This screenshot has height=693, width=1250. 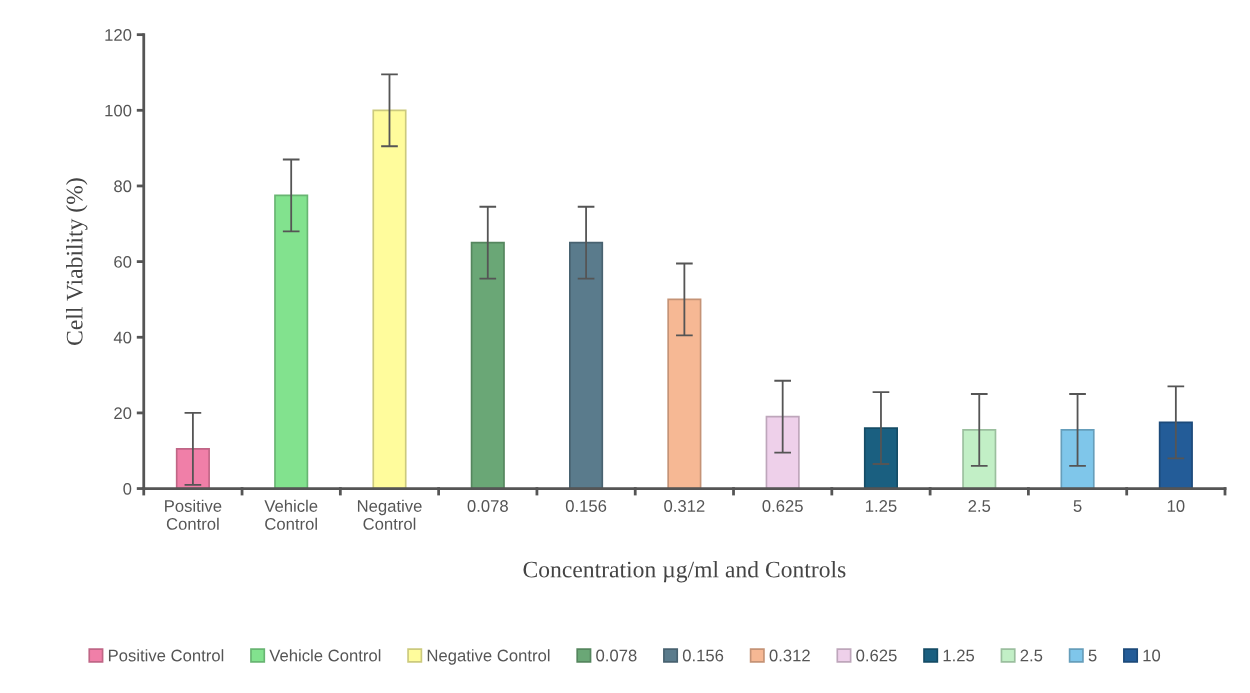 I want to click on x-tick-label: 0.078, so click(x=487, y=506).